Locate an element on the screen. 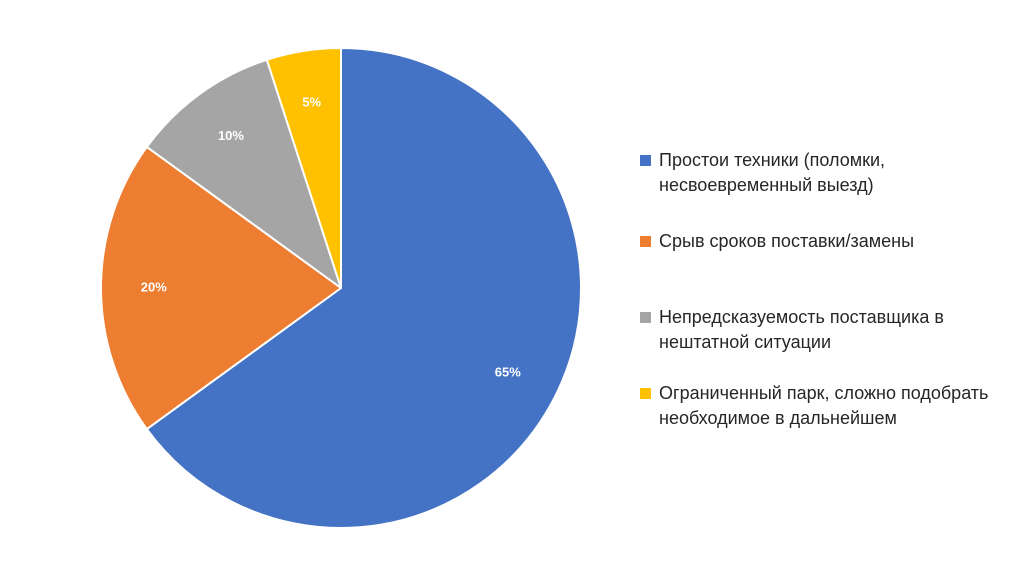  legend-swatch-delivery-delay is located at coordinates (645, 241).